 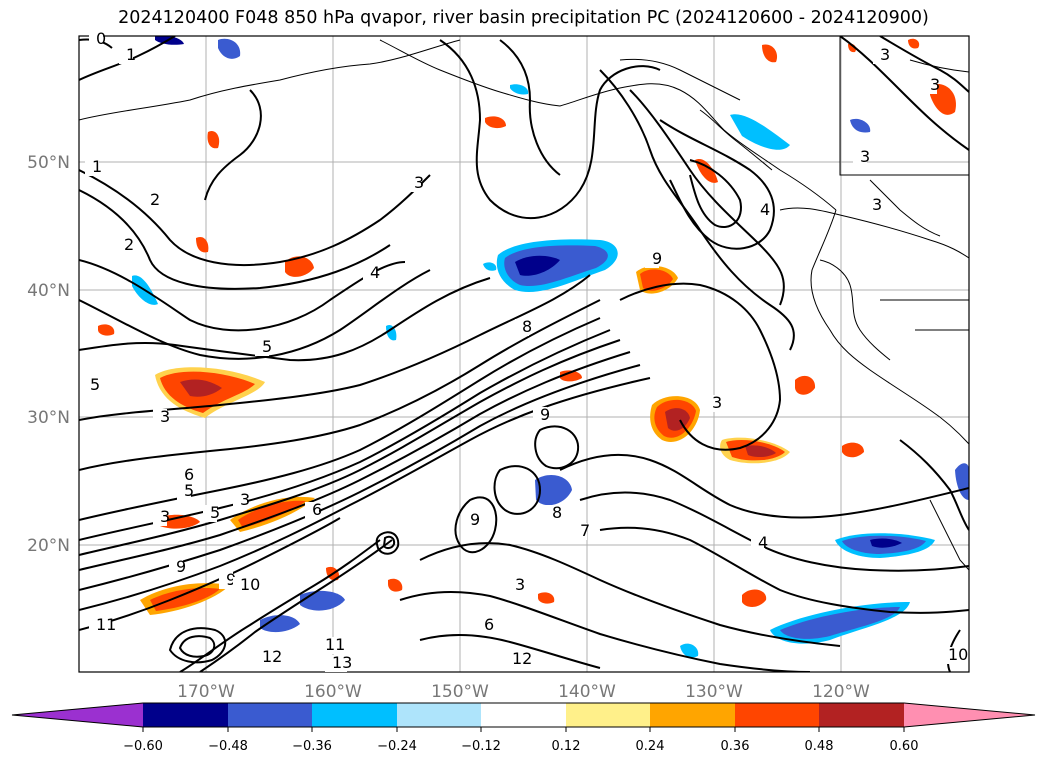 I want to click on contour-label: 13, so click(x=342, y=662).